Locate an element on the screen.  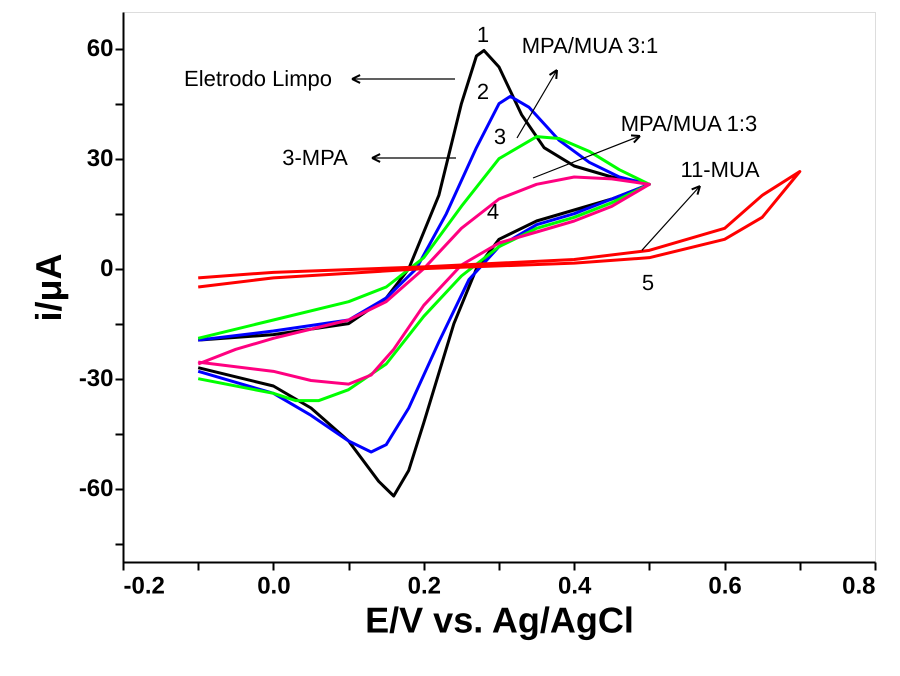
annotation: 2 is located at coordinates (483, 91).